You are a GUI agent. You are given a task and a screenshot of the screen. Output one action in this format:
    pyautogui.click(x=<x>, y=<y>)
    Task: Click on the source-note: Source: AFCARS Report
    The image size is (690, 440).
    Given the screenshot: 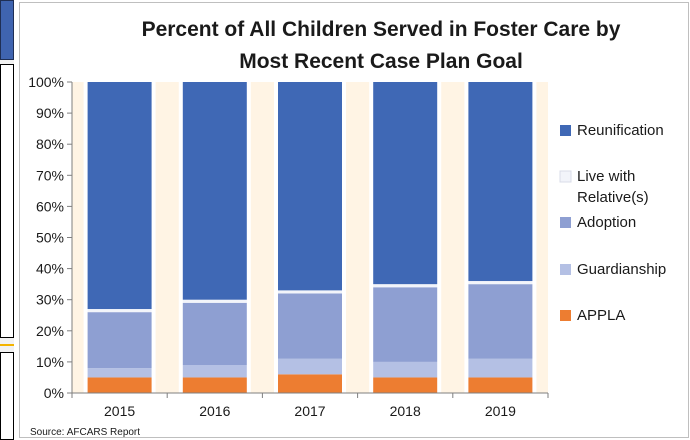 What is the action you would take?
    pyautogui.click(x=85, y=432)
    